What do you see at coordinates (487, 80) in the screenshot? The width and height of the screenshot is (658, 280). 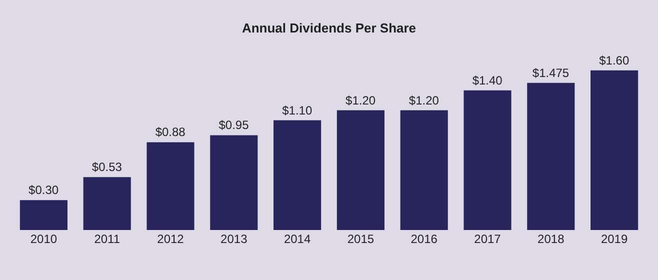 I see `data-label: $1.40` at bounding box center [487, 80].